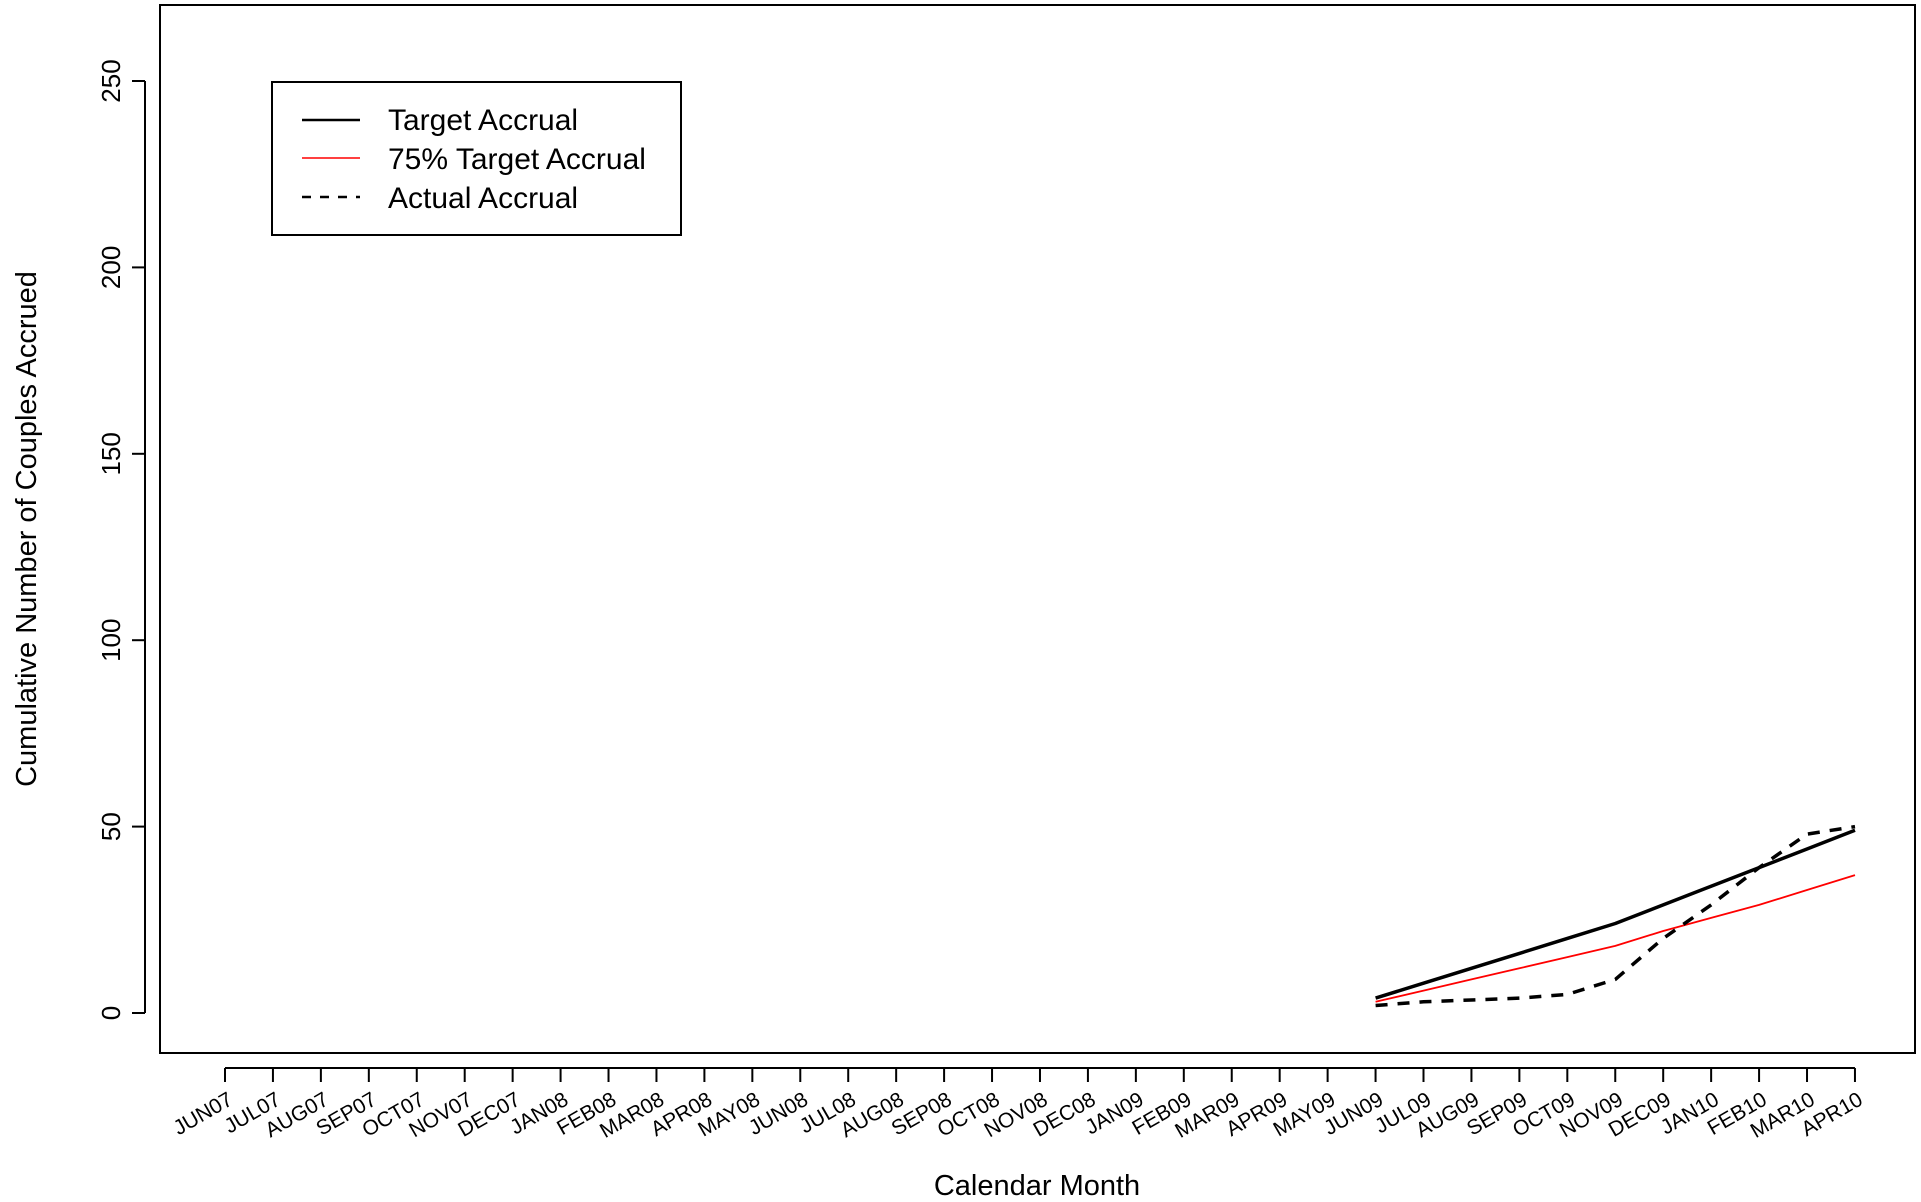 This screenshot has width=1921, height=1202. I want to click on y-tick-label: 250, so click(111, 80).